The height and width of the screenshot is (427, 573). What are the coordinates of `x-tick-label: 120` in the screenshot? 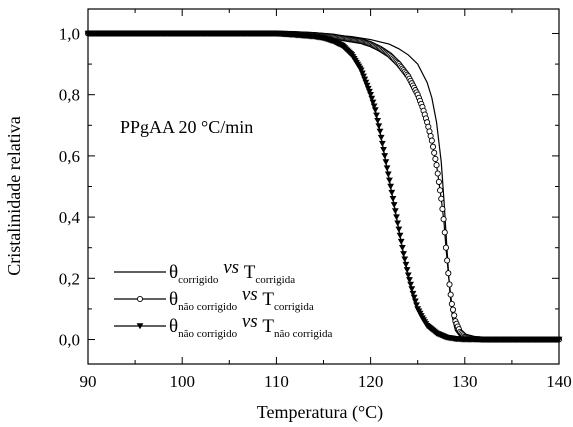 It's located at (371, 381).